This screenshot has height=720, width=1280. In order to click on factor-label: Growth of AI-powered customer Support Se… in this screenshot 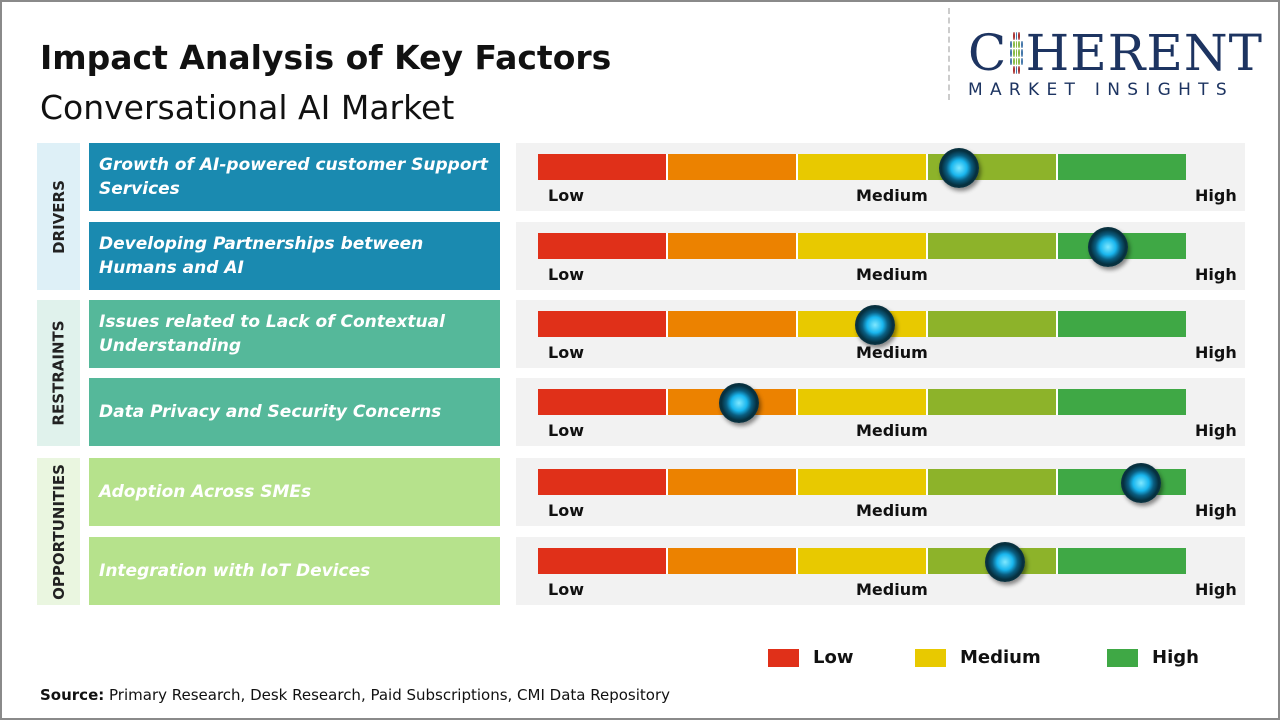, I will do `click(294, 177)`.